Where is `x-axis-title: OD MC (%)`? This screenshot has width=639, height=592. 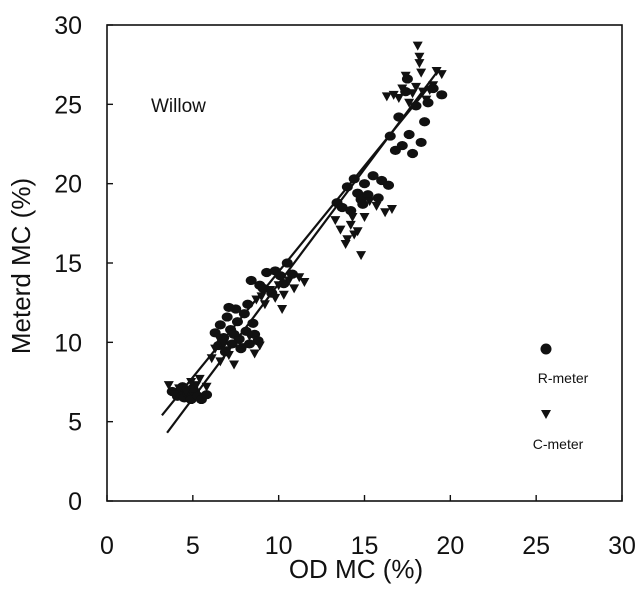
x-axis-title: OD MC (%) is located at coordinates (356, 569).